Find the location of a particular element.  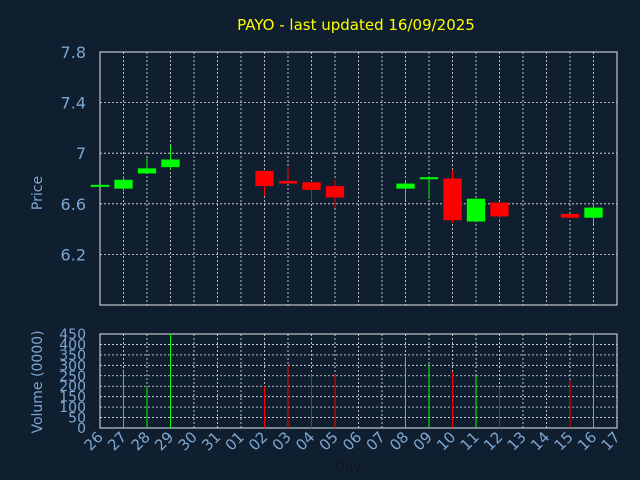

volume-tick-label: 400 is located at coordinates (72, 345).